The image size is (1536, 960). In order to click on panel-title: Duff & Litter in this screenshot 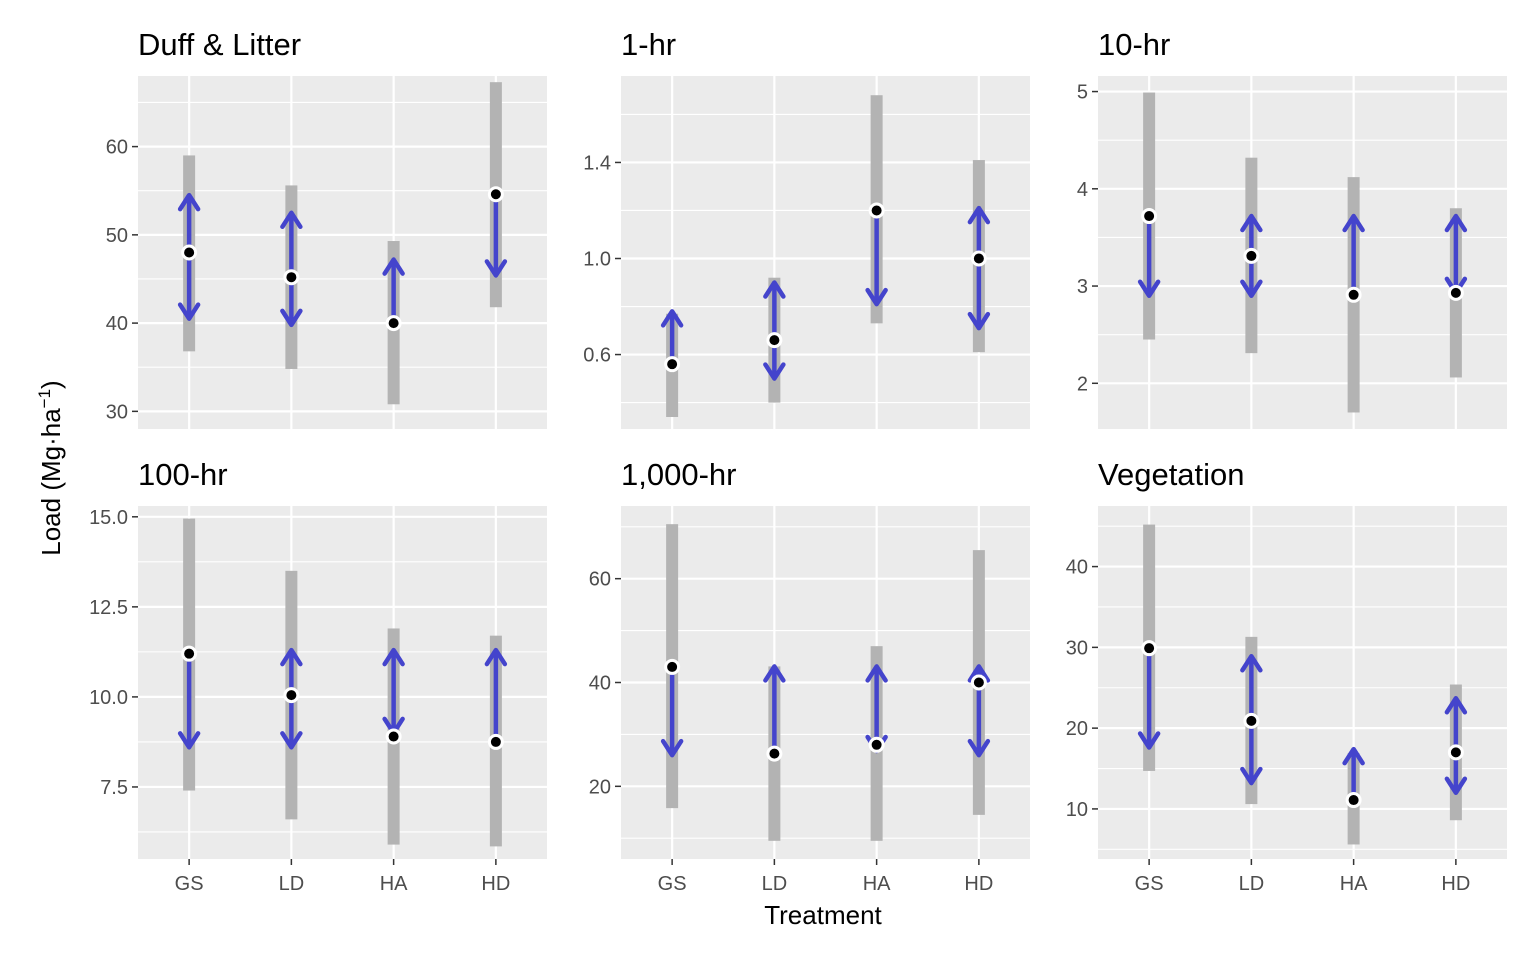, I will do `click(219, 44)`.